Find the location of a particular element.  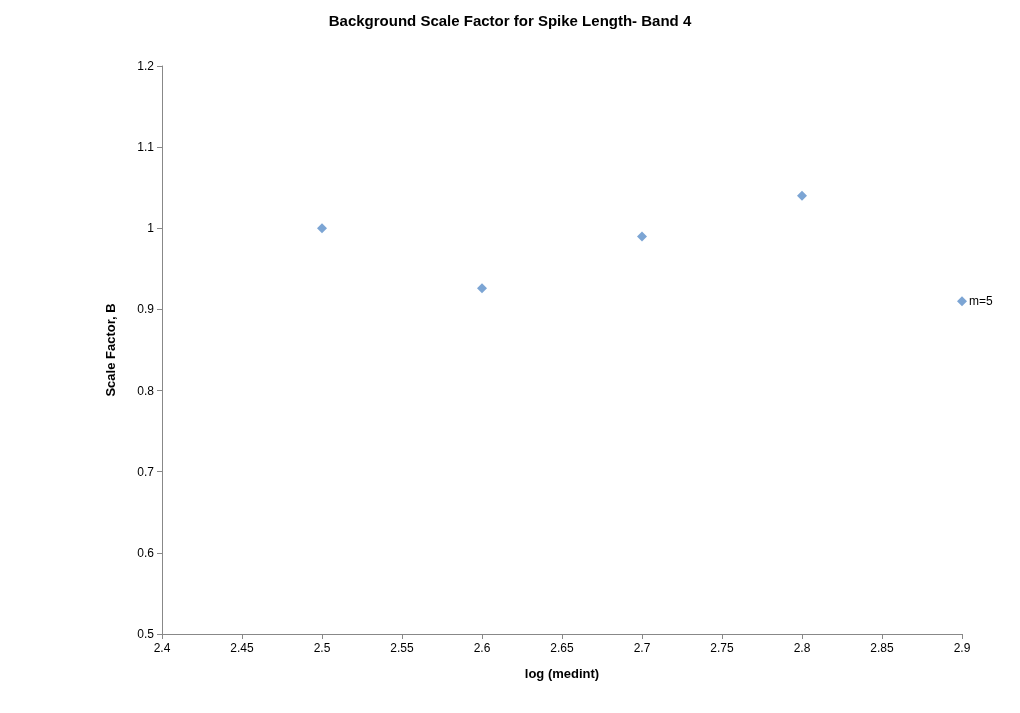

x-tick-label: 2.8 is located at coordinates (802, 648).